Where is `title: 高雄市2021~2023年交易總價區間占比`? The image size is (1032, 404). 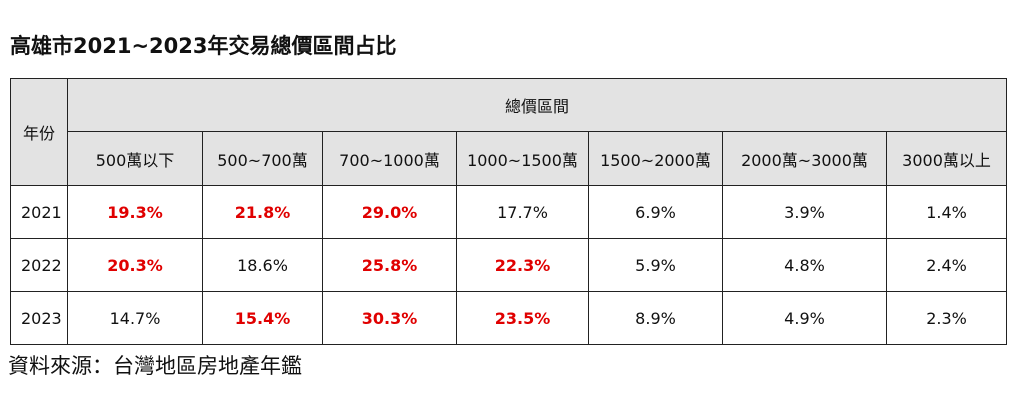
title: 高雄市2021~2023年交易總價區間占比 is located at coordinates (203, 46).